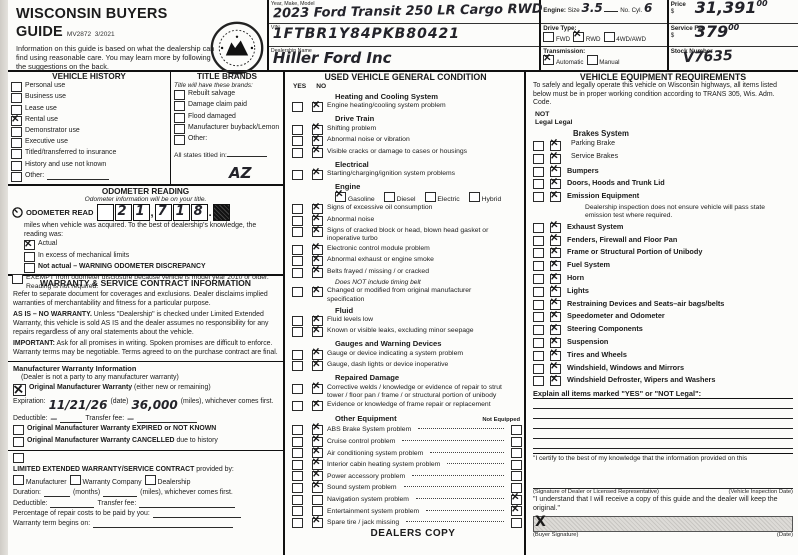  I want to click on begins-row: Warranty term begins on:, so click(145, 524).